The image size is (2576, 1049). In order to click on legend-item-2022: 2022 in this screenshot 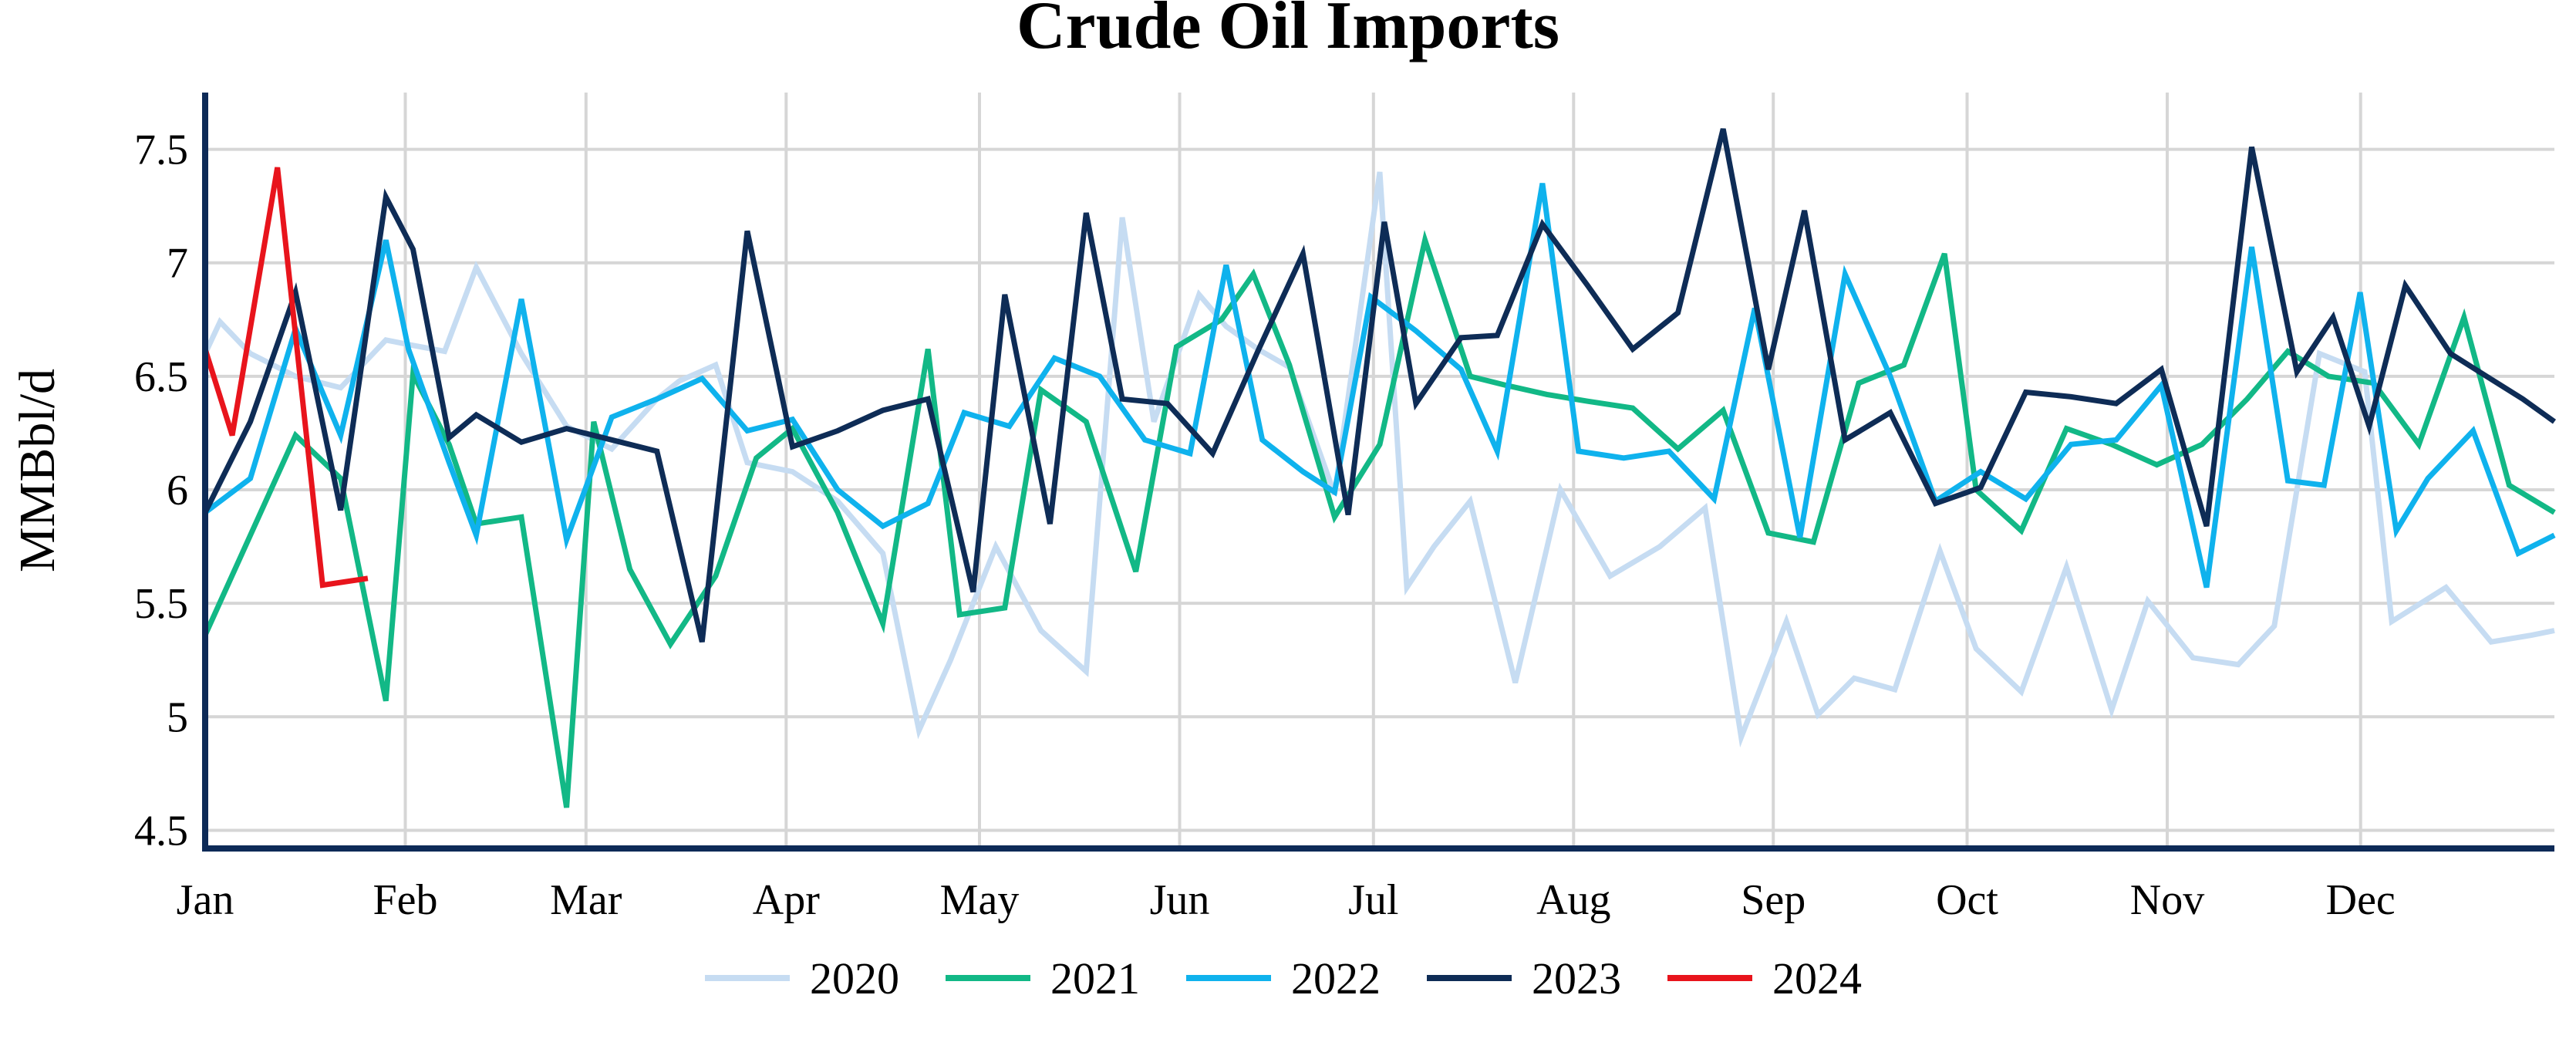, I will do `click(1283, 978)`.